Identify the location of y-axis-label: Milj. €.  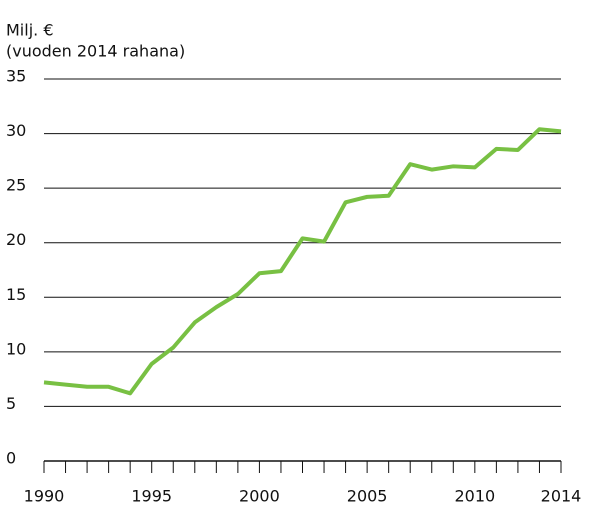
(30, 30).